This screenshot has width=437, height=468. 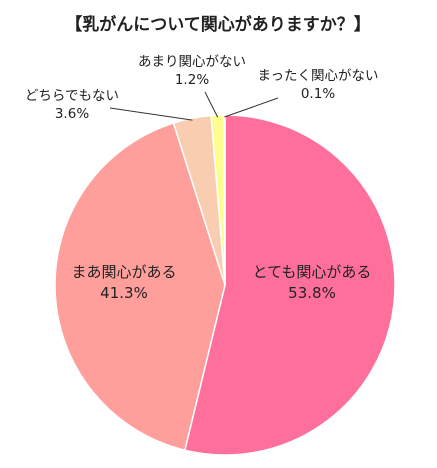 What do you see at coordinates (72, 96) in the screenshot?
I see `slice-label-2: どちらでもない` at bounding box center [72, 96].